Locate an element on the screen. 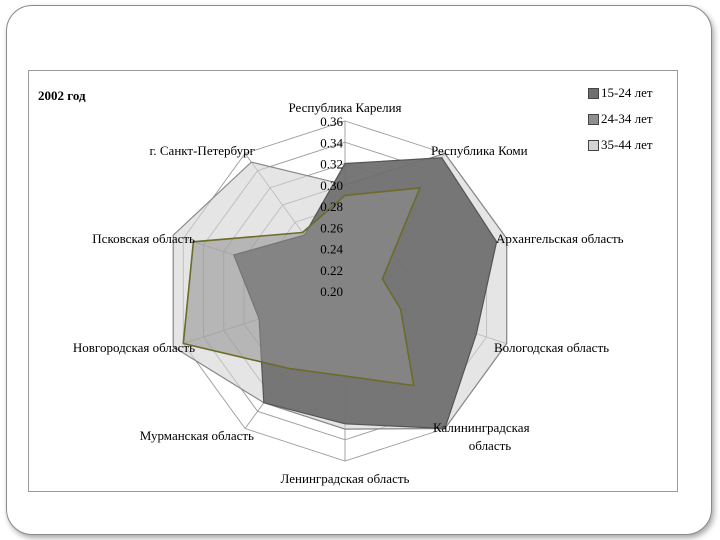  category-label: Мурманская область is located at coordinates (197, 435).